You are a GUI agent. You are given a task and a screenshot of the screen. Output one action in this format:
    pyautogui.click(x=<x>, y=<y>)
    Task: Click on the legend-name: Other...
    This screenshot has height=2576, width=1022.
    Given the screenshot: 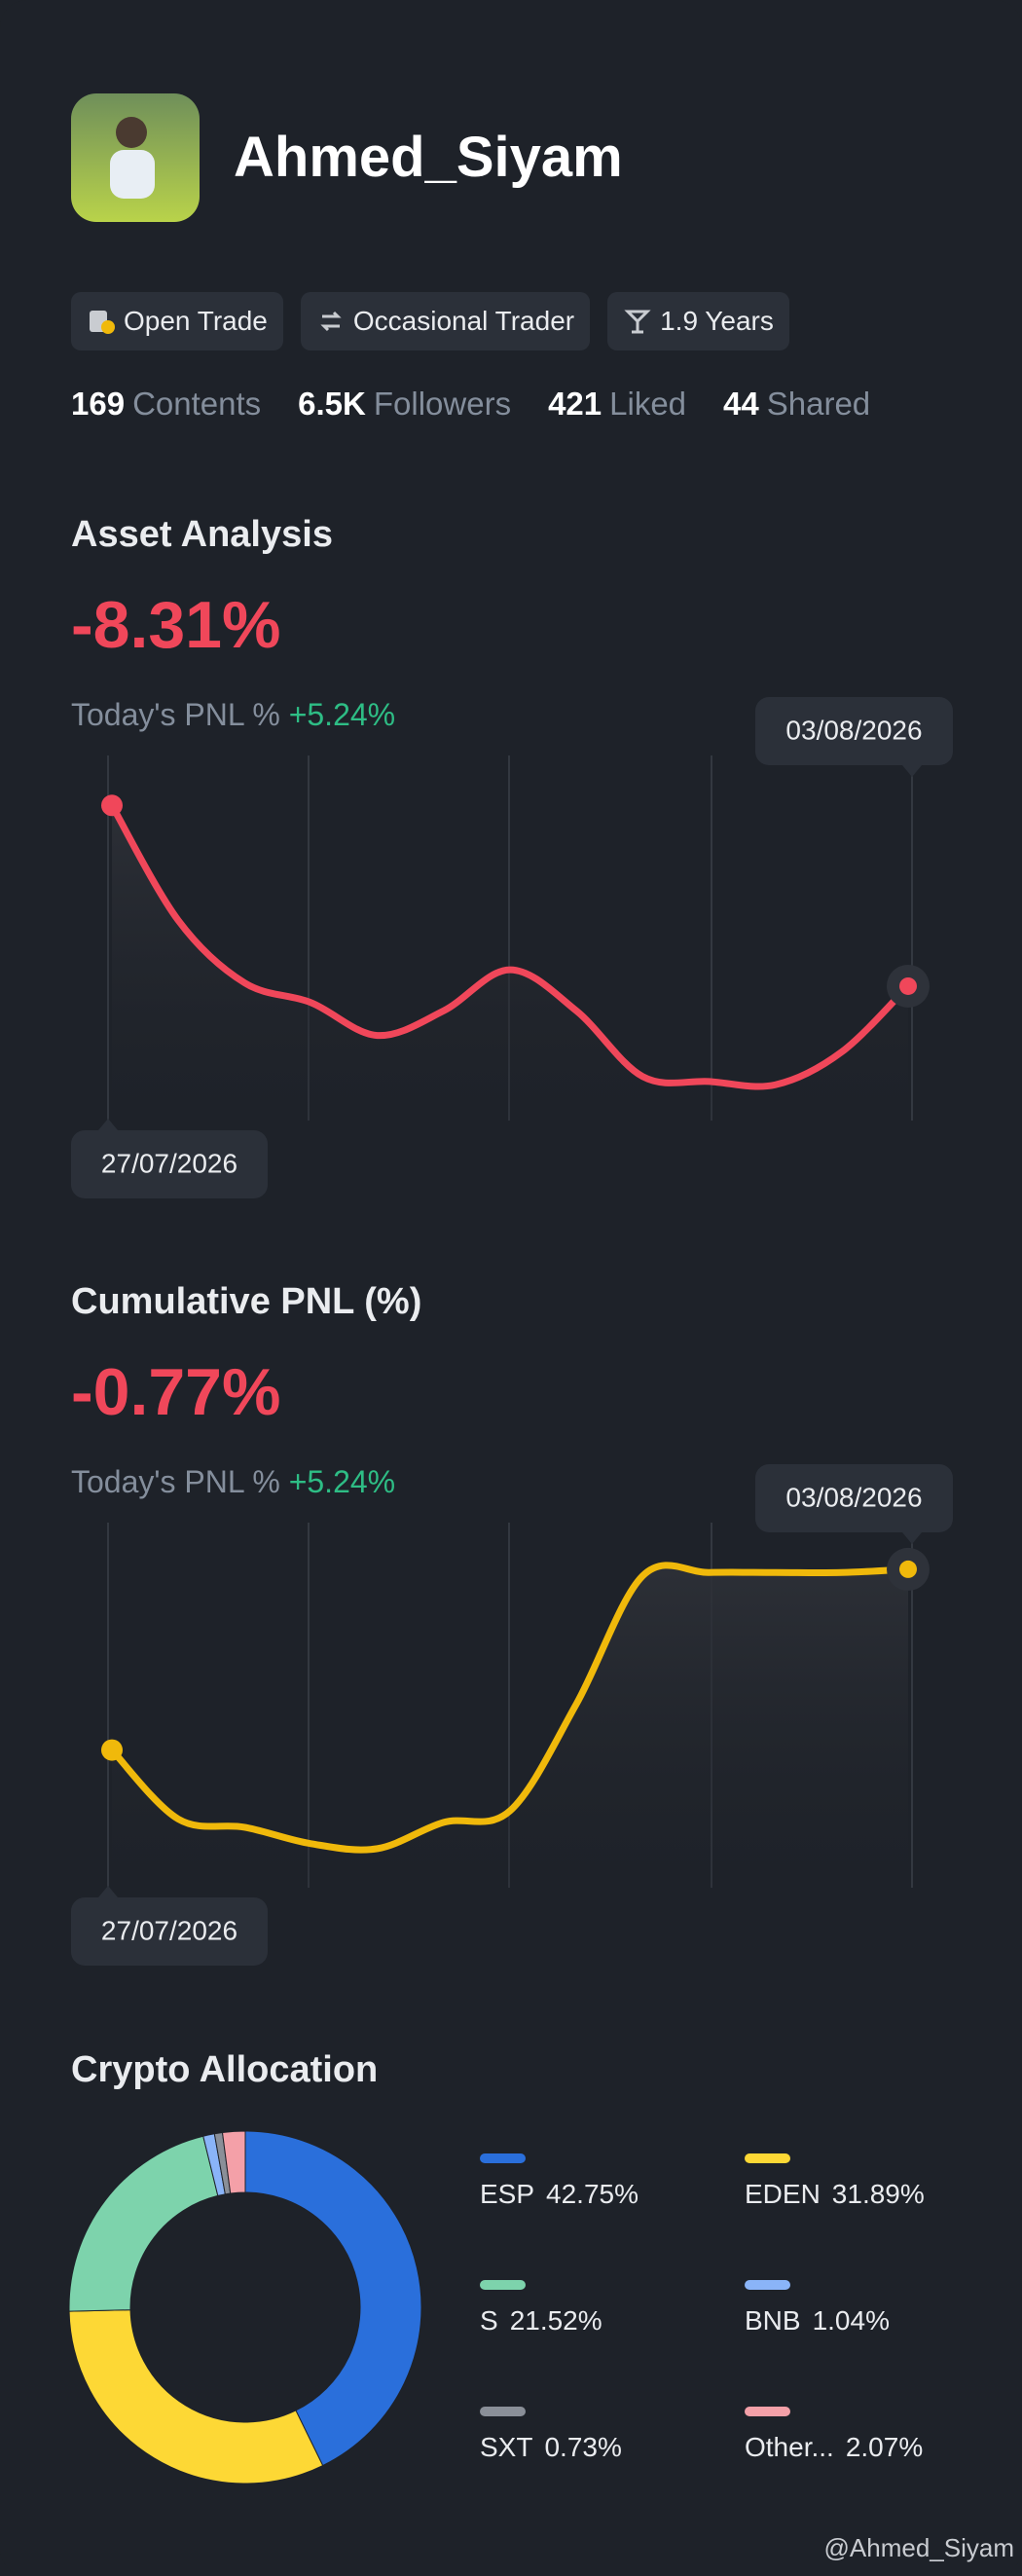 What is the action you would take?
    pyautogui.click(x=790, y=2447)
    